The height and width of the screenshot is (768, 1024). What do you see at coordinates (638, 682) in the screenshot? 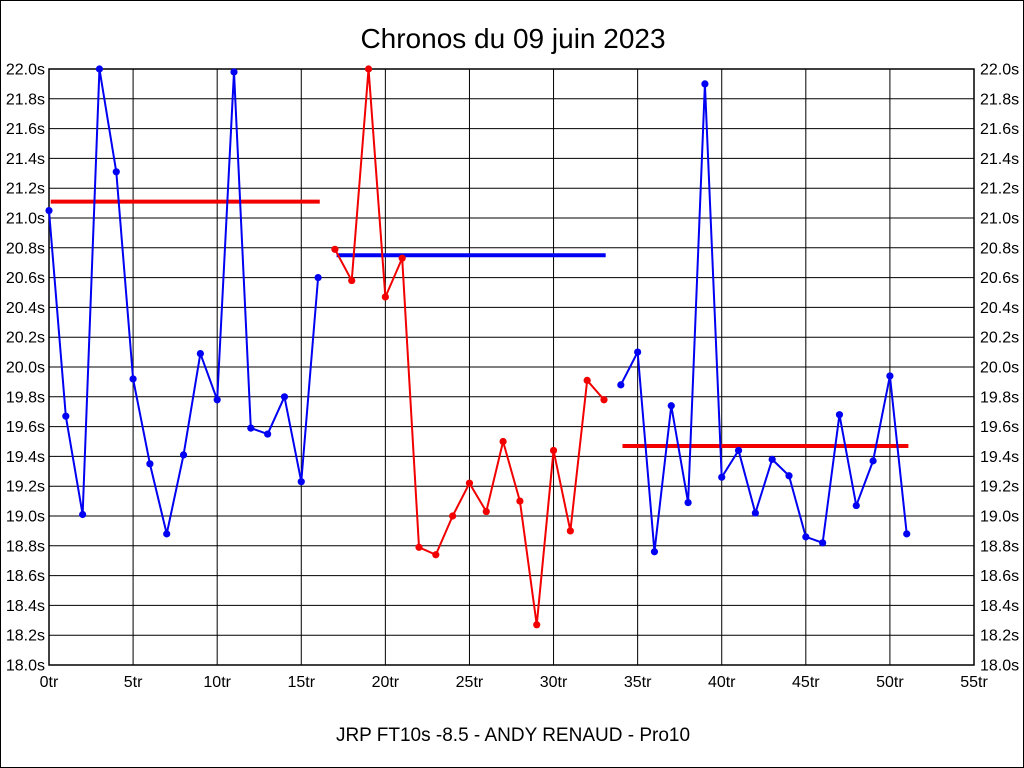
I see `x-axis-tick-label: 35tr` at bounding box center [638, 682].